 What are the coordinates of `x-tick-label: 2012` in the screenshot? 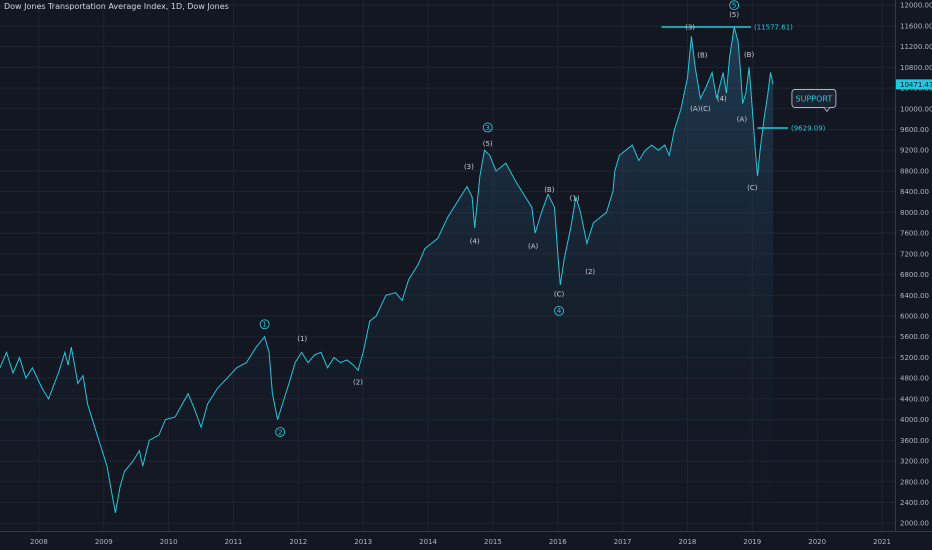 It's located at (298, 542).